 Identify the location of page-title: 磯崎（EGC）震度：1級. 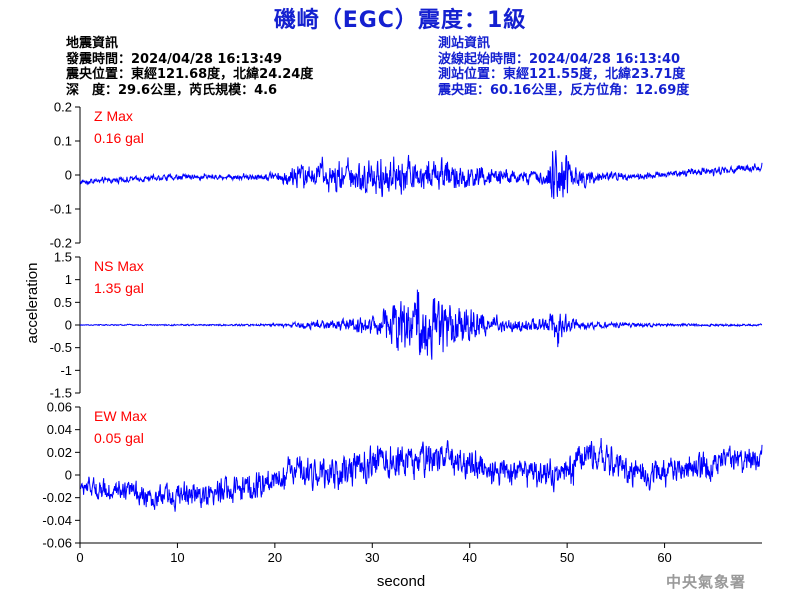
(400, 20).